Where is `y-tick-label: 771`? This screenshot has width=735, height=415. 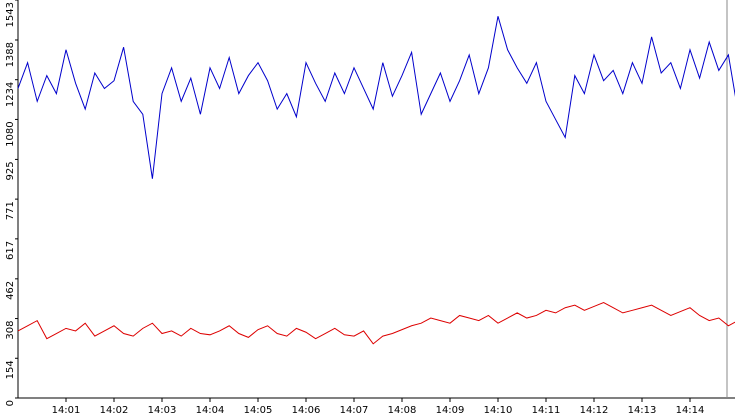
y-tick-label: 771 is located at coordinates (10, 210).